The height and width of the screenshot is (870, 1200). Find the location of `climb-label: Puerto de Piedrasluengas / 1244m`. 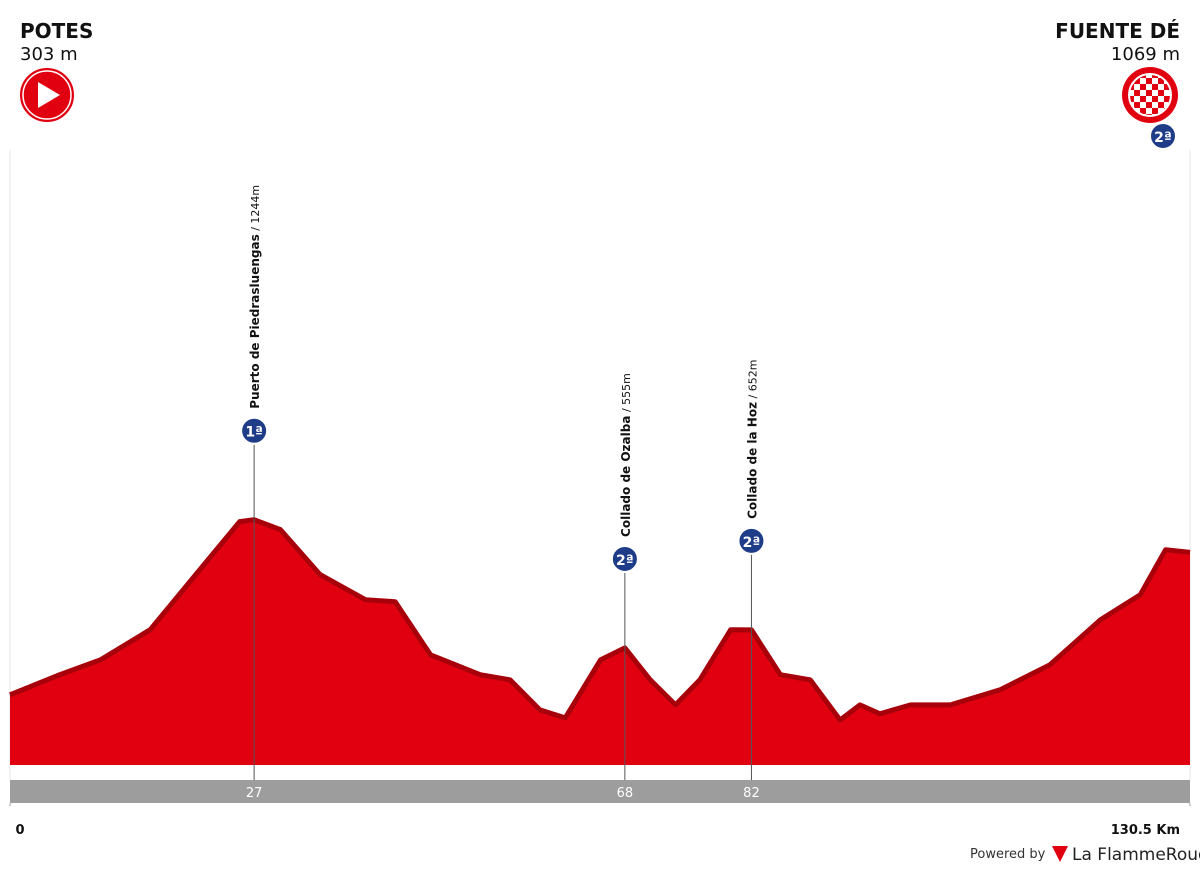

climb-label: Puerto de Piedrasluengas / 1244m is located at coordinates (255, 297).